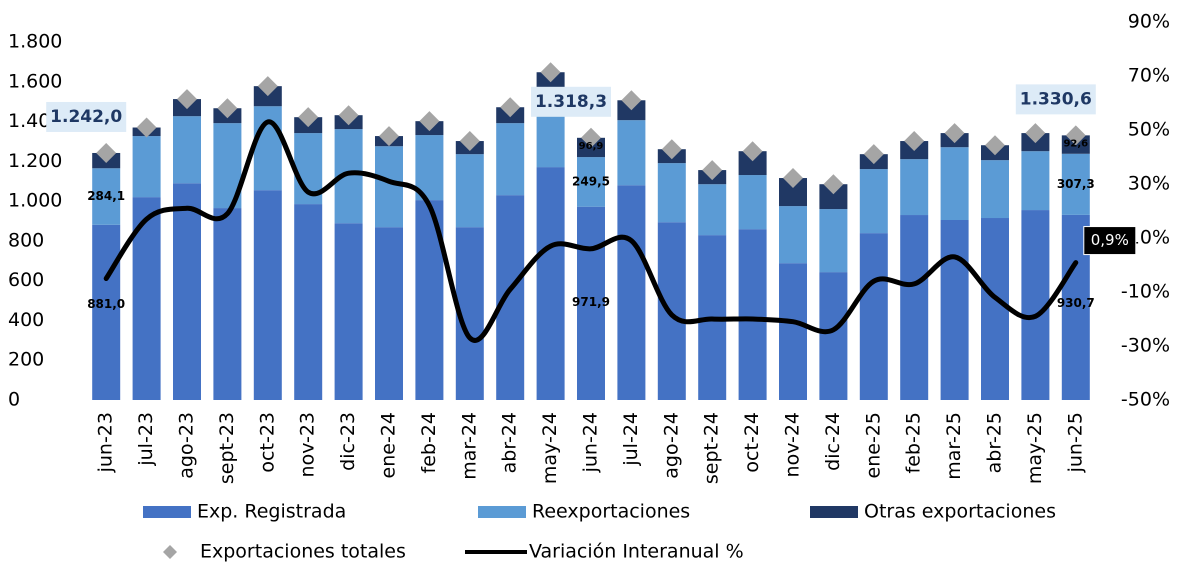 The width and height of the screenshot is (1178, 565). What do you see at coordinates (303, 552) in the screenshot?
I see `legend-label: Exportaciones totales` at bounding box center [303, 552].